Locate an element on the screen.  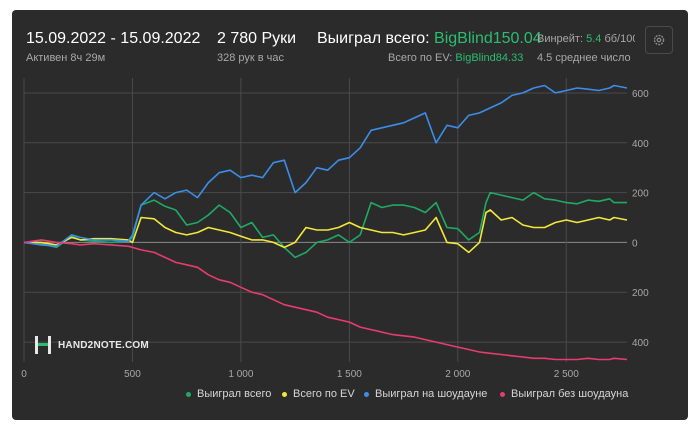
y-tick-label: 0 is located at coordinates (635, 243).